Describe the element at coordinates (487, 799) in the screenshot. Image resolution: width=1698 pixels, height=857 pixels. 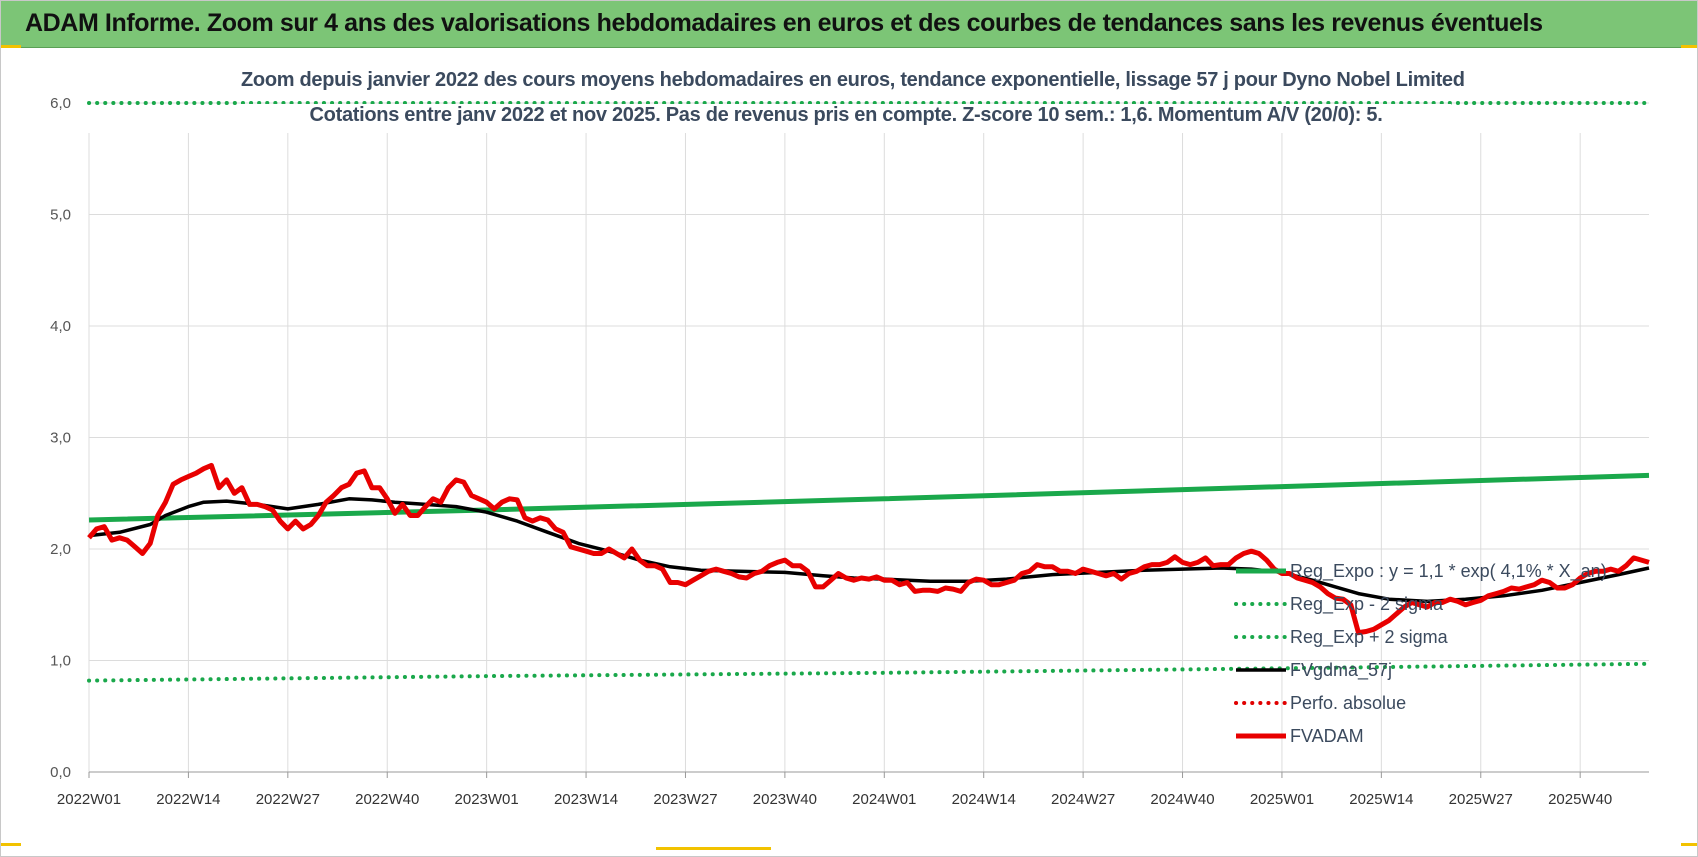
I see `x-tick-label: 2023W01` at that location.